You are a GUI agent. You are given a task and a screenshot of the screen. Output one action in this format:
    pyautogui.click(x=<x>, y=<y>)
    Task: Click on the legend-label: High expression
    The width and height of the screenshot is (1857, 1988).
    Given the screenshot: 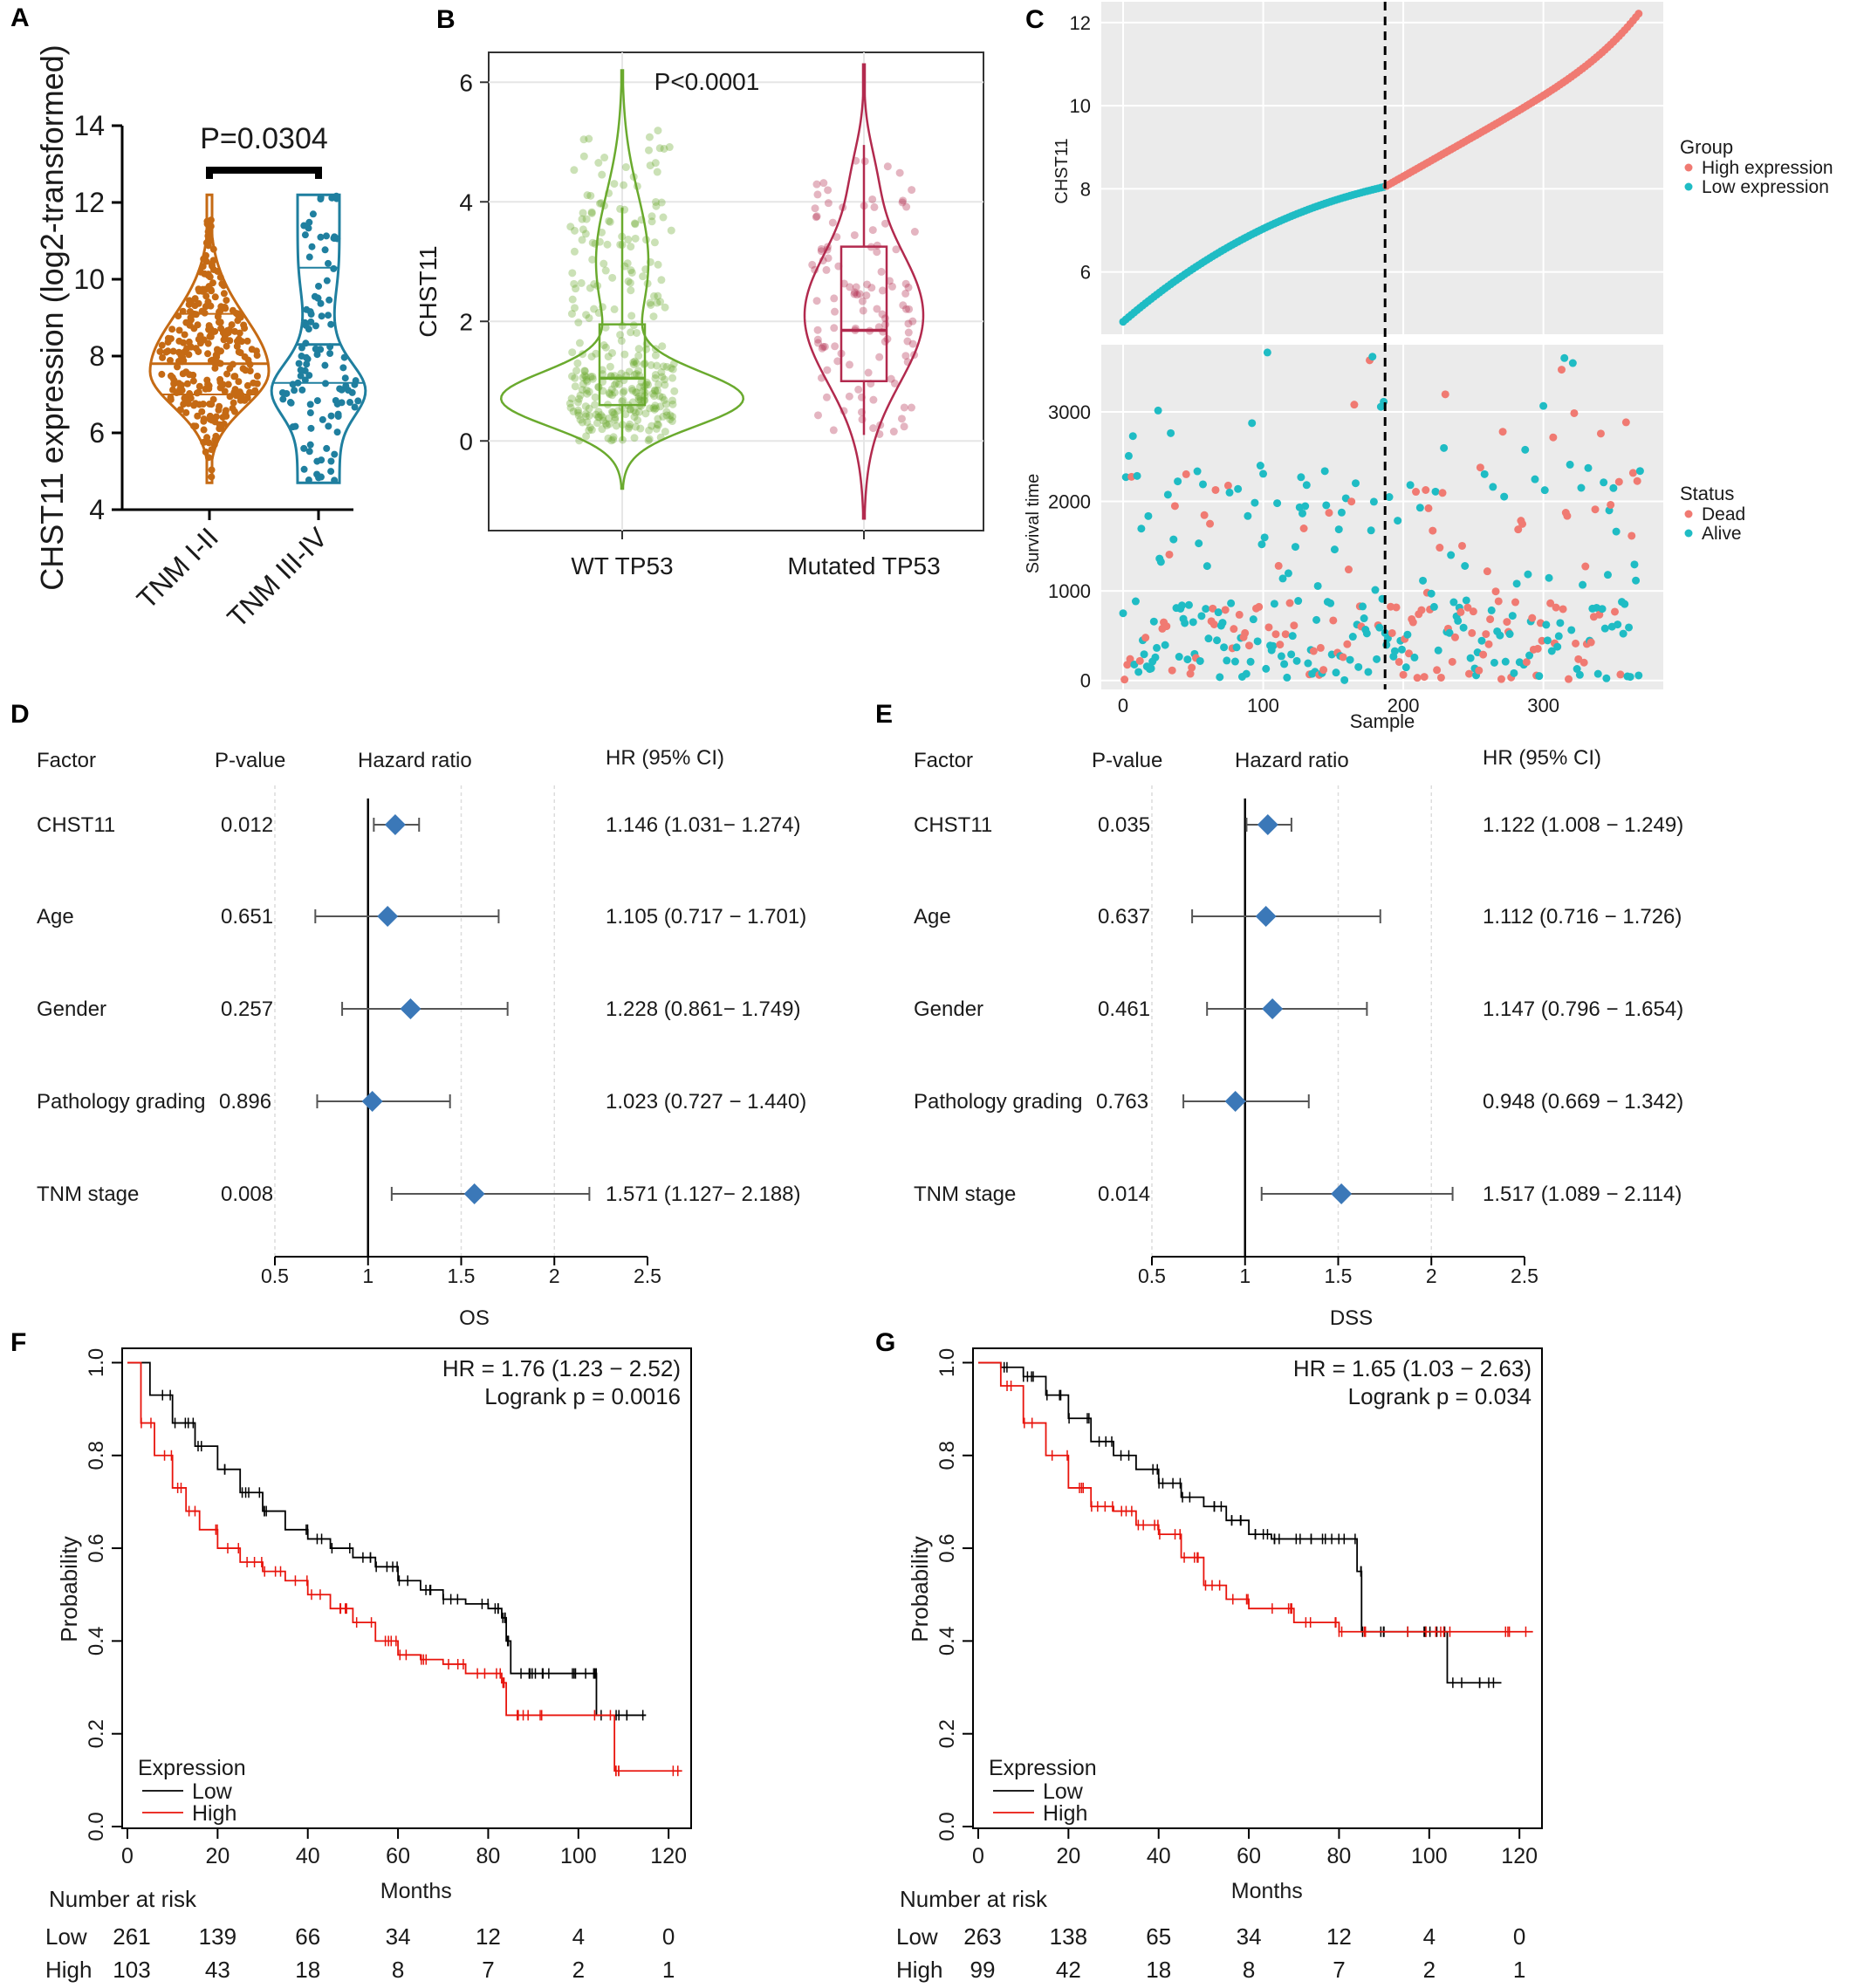 What is the action you would take?
    pyautogui.click(x=1767, y=168)
    